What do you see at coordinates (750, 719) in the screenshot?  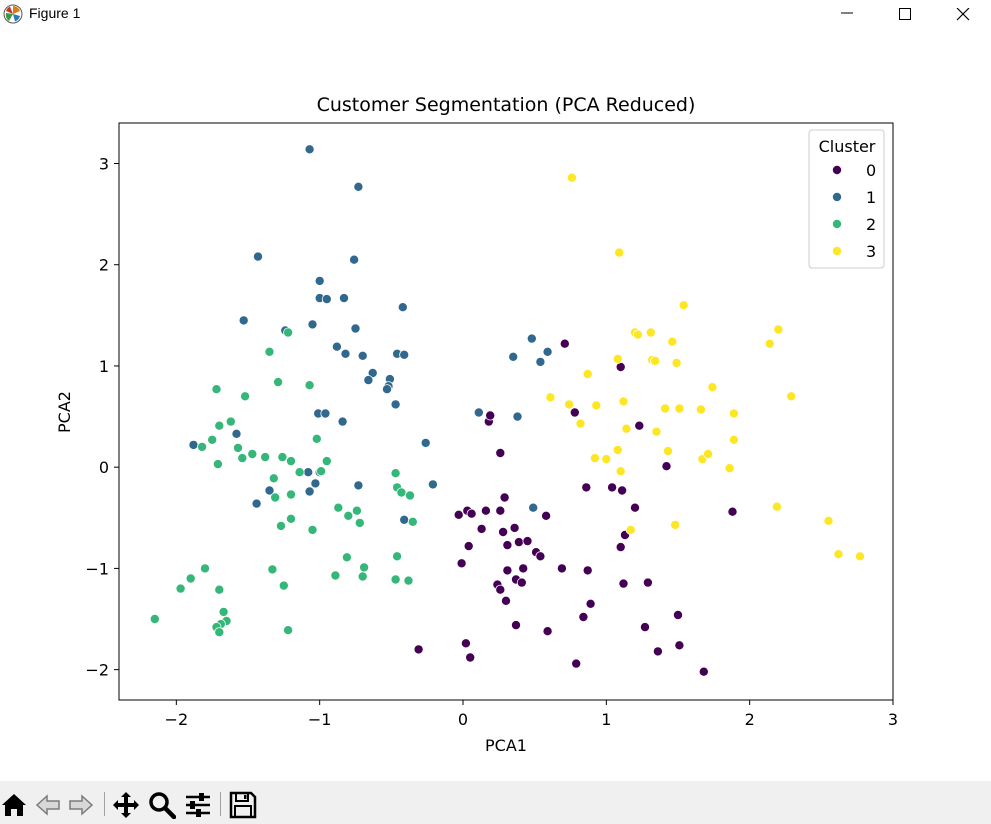 I see `x-tick-label: 2` at bounding box center [750, 719].